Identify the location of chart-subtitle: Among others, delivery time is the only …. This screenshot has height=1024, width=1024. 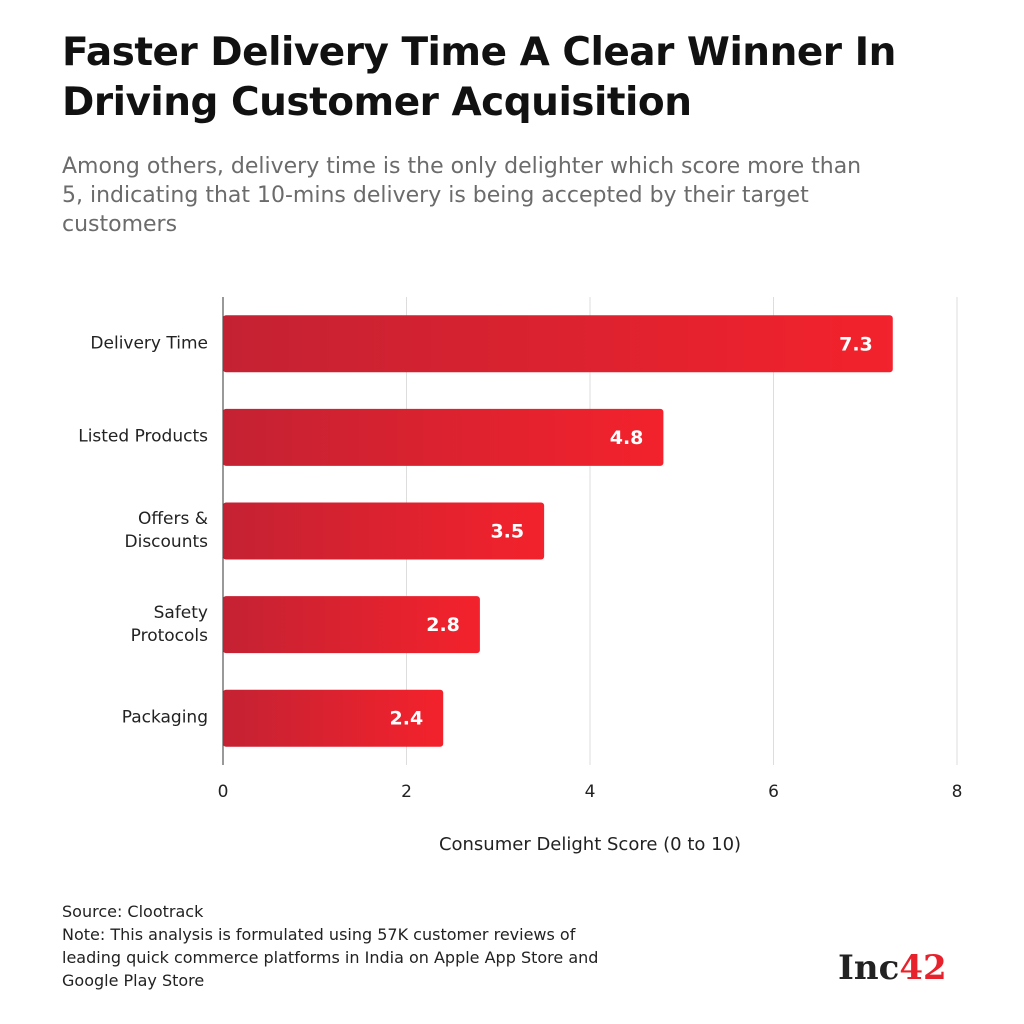
(462, 195).